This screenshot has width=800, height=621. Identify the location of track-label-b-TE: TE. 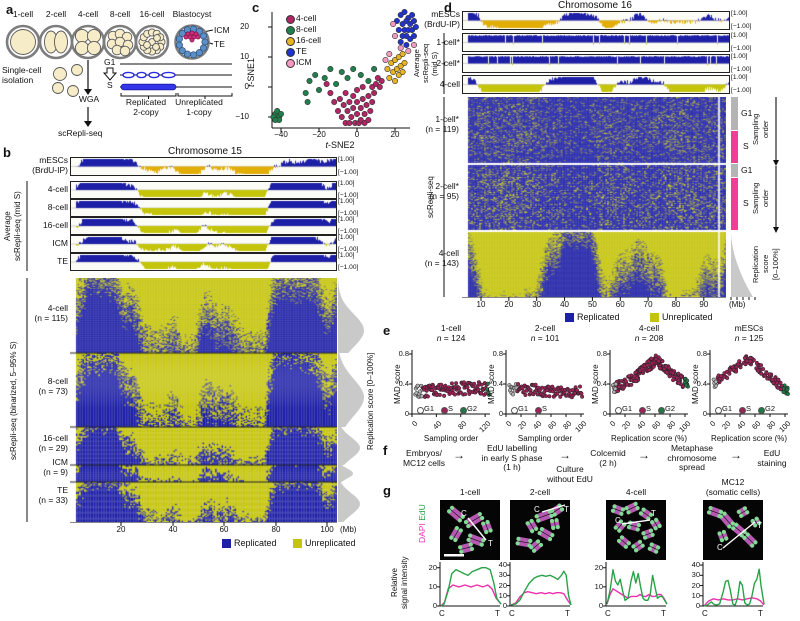
(62, 261).